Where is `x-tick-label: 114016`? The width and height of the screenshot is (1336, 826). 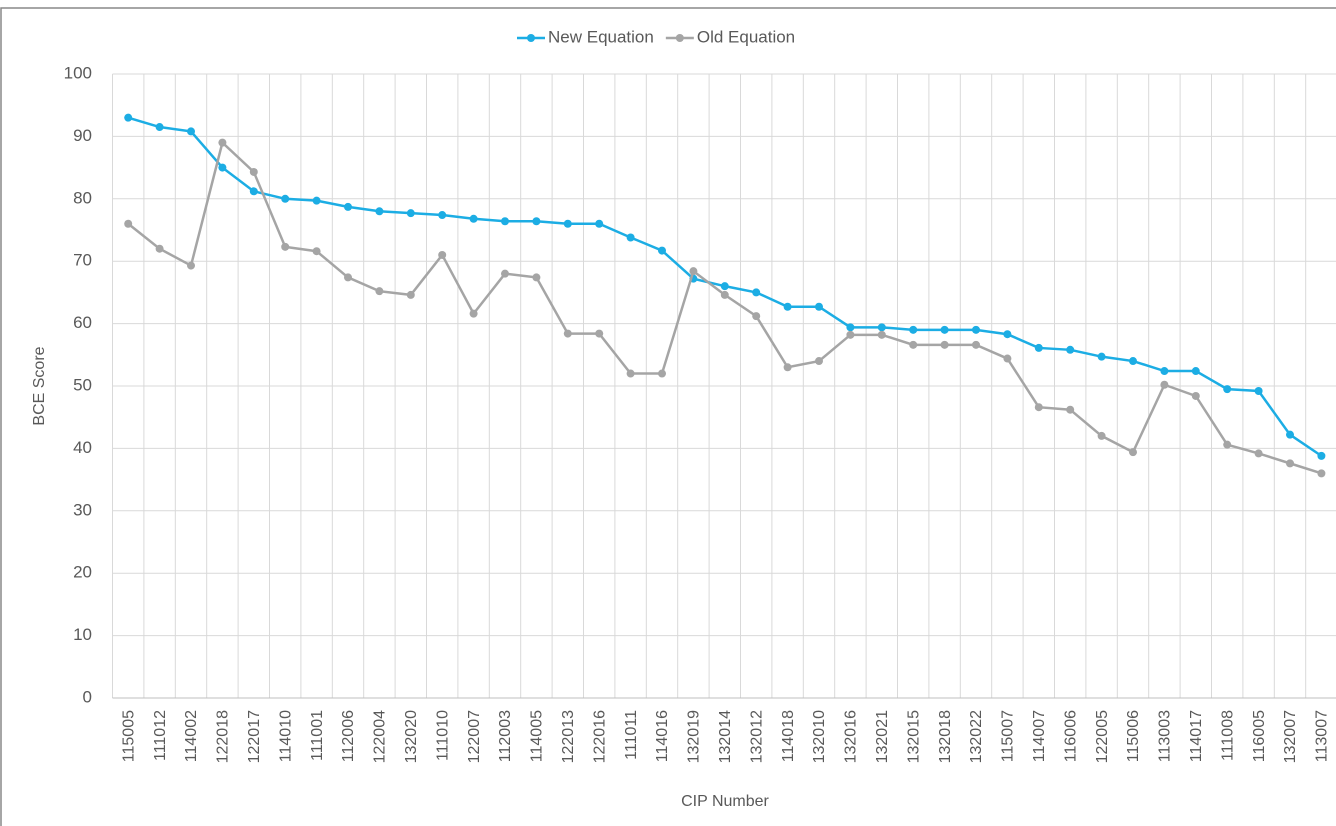
x-tick-label: 114016 is located at coordinates (662, 736).